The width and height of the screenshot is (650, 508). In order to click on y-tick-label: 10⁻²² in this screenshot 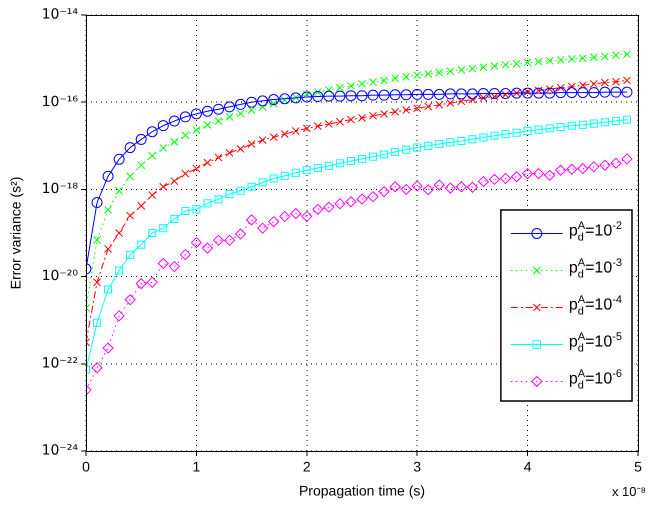, I will do `click(60, 363)`.